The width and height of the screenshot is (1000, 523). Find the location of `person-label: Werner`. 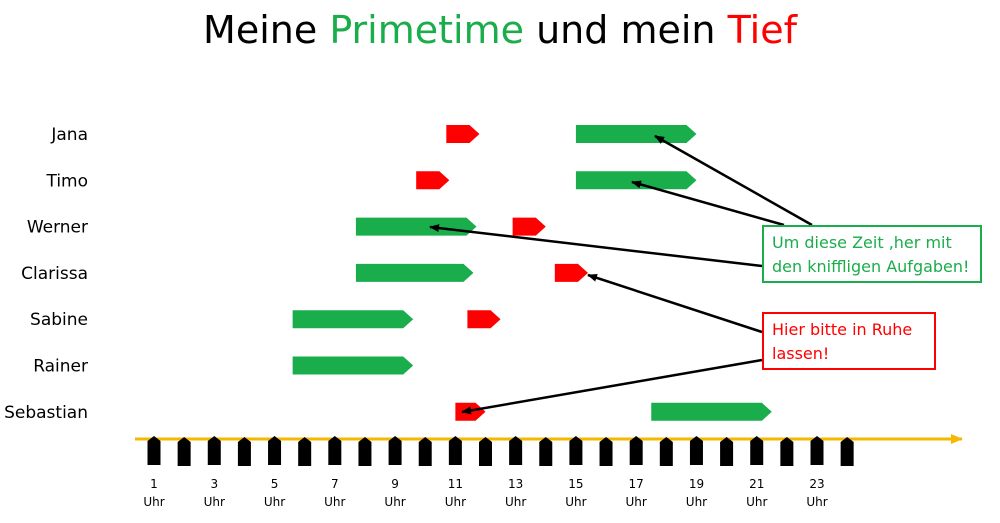

person-label: Werner is located at coordinates (57, 228).